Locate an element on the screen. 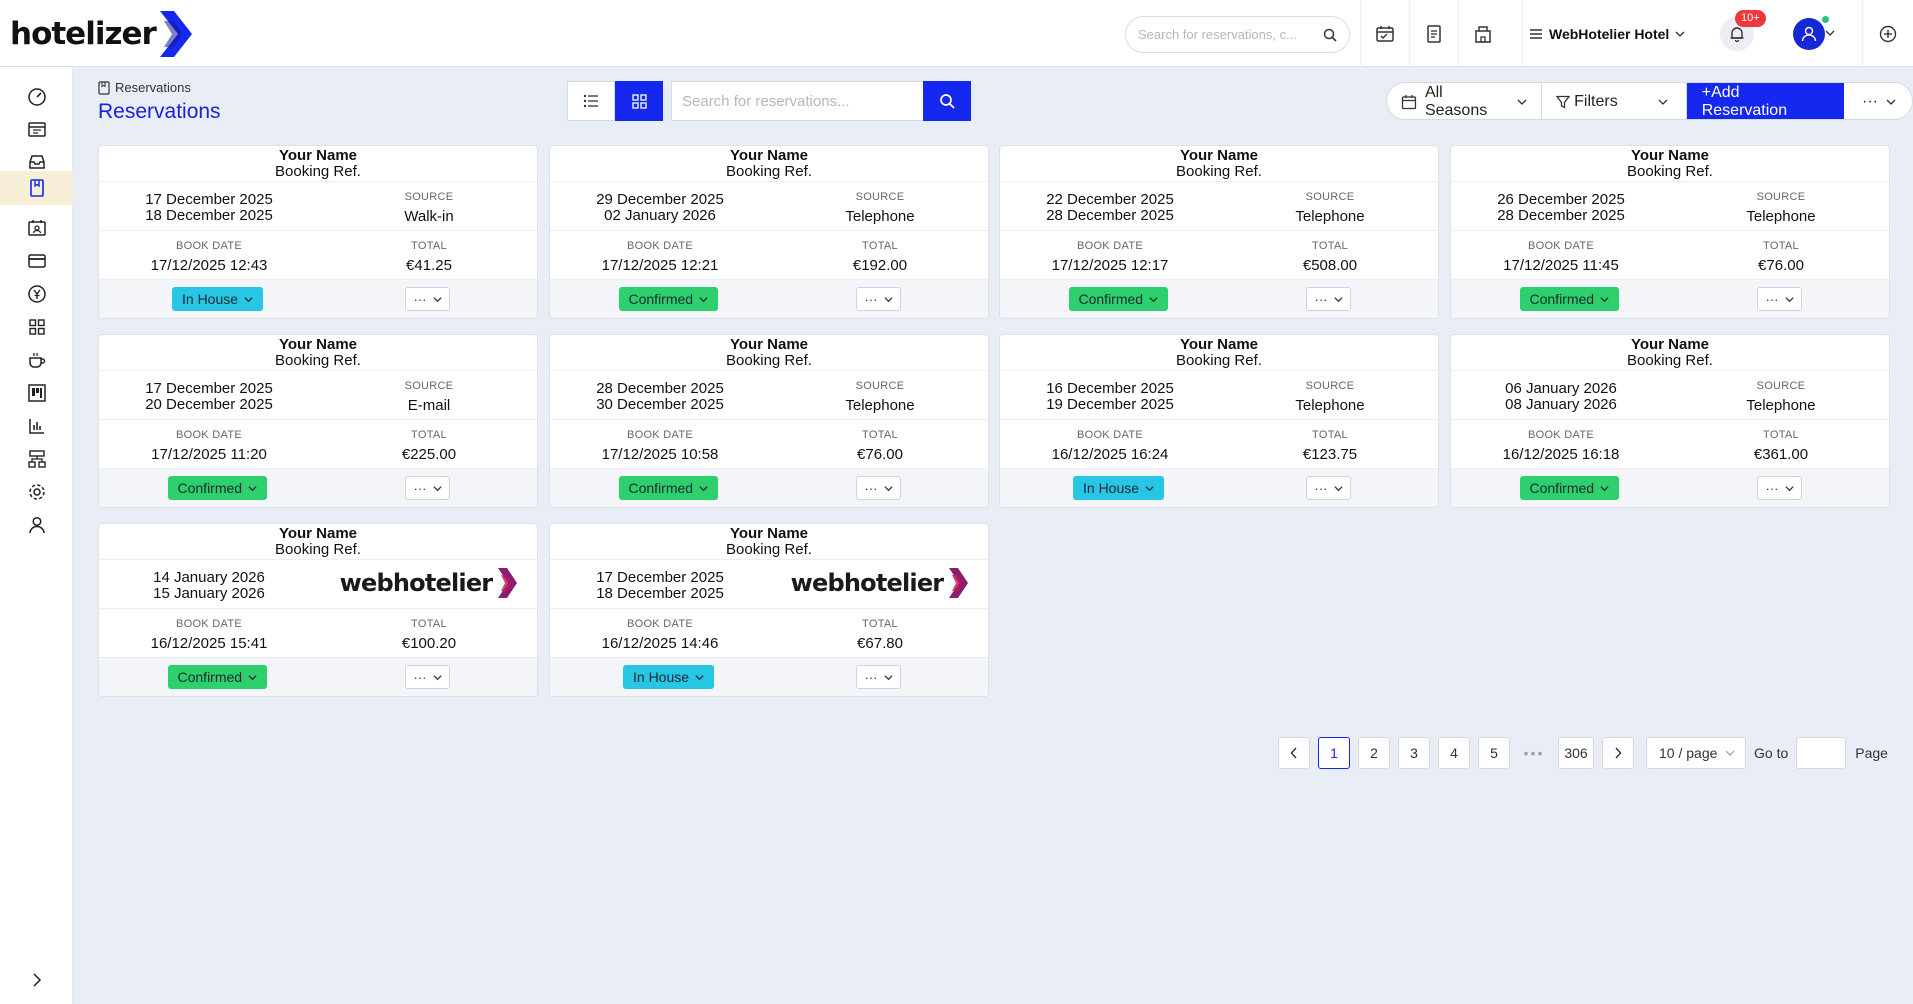 This screenshot has height=1004, width=1913. sidebar-item-apps is located at coordinates (36, 326).